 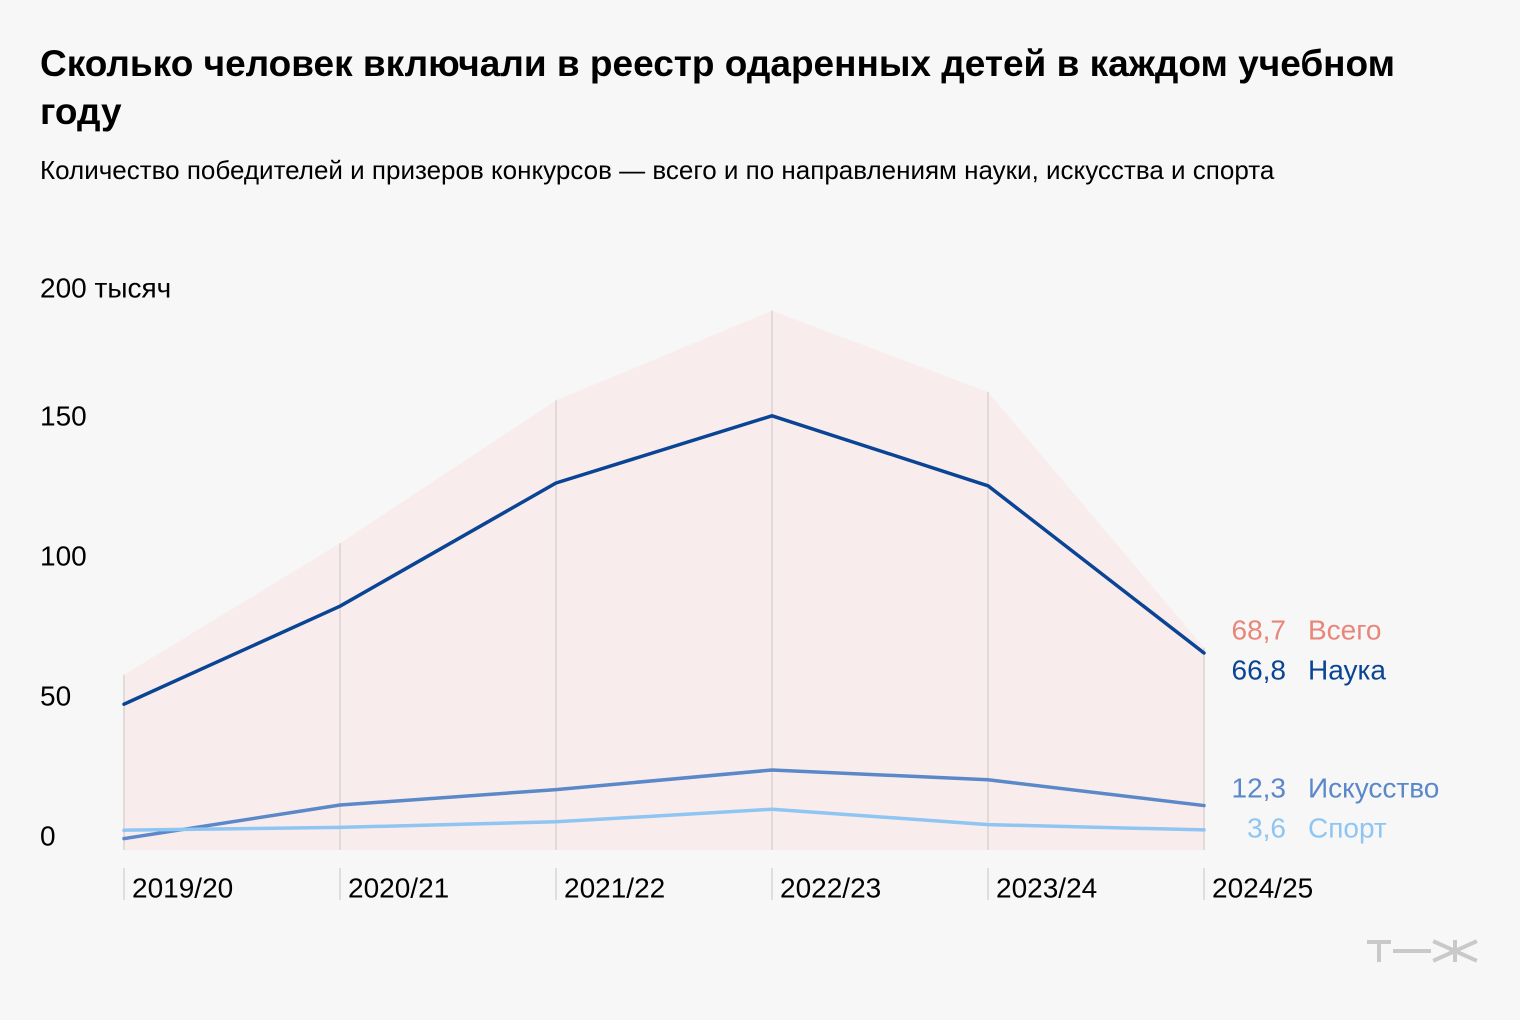 I want to click on x-tick-label: 2023/24, so click(x=1046, y=887).